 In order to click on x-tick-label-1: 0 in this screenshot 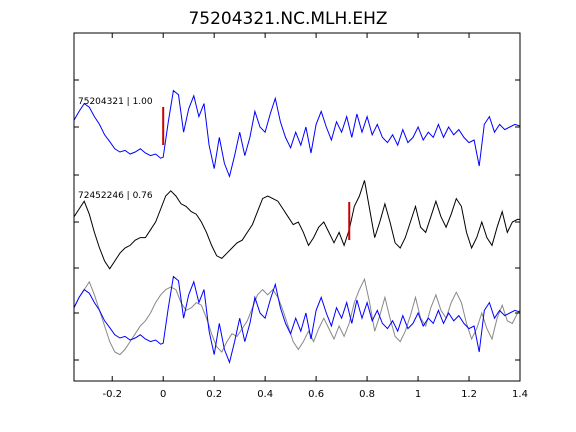, I will do `click(163, 394)`.